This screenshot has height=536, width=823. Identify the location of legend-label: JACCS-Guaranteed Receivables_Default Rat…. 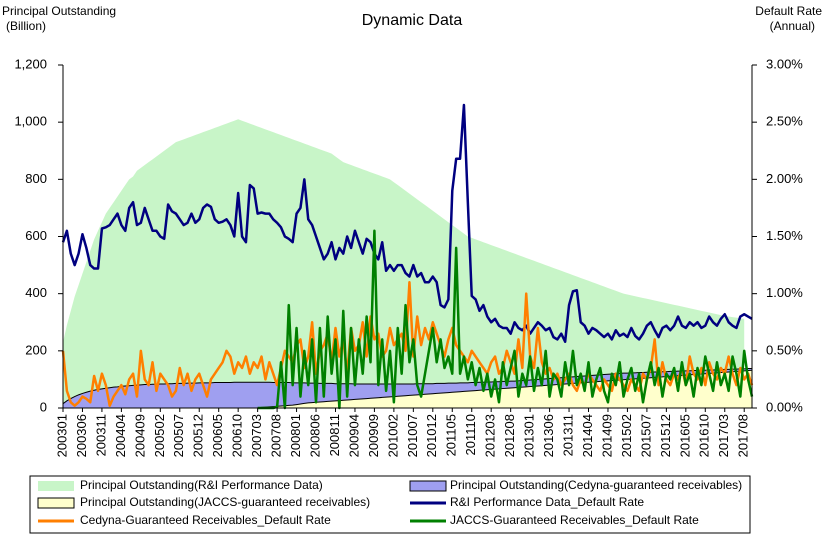
(574, 520).